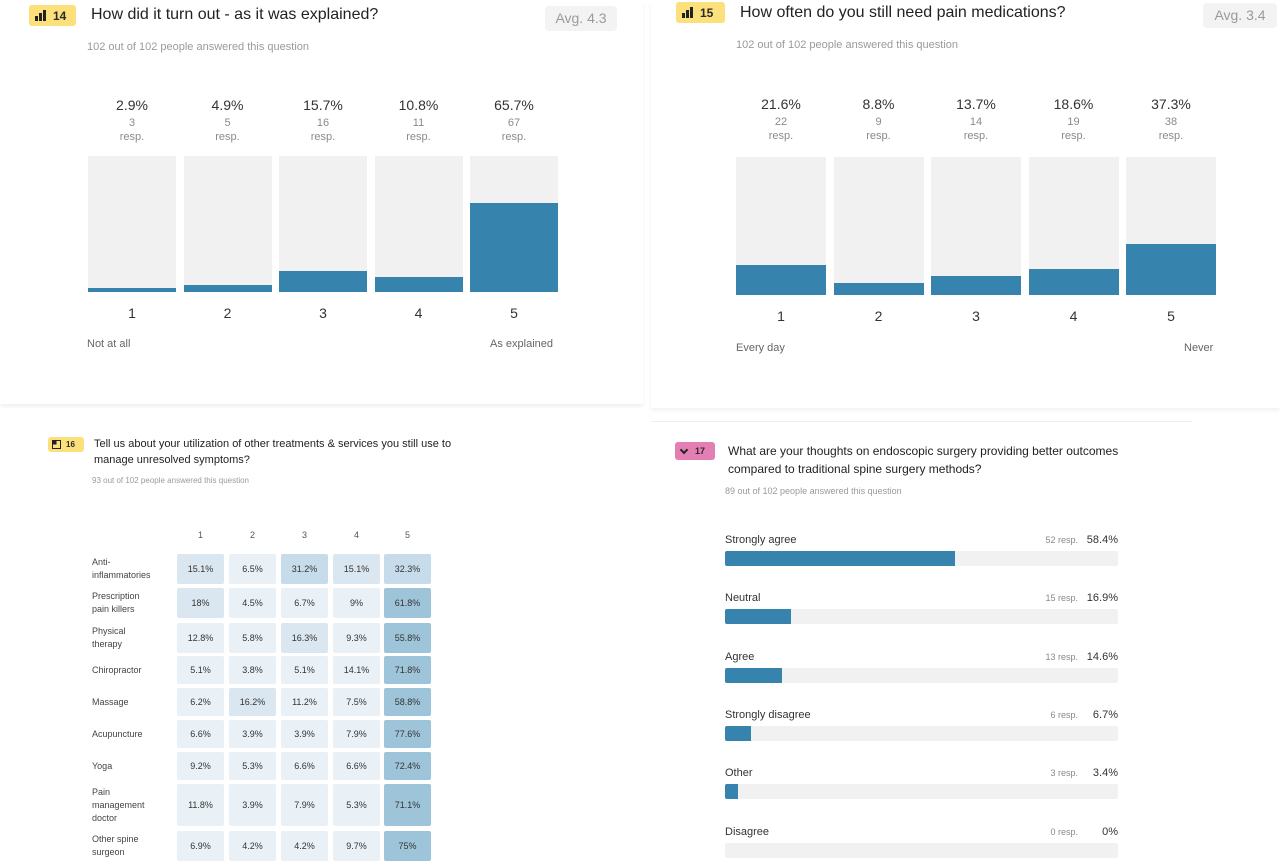 The width and height of the screenshot is (1280, 867). What do you see at coordinates (1061, 656) in the screenshot?
I see `option-response-count: 13 resp.` at bounding box center [1061, 656].